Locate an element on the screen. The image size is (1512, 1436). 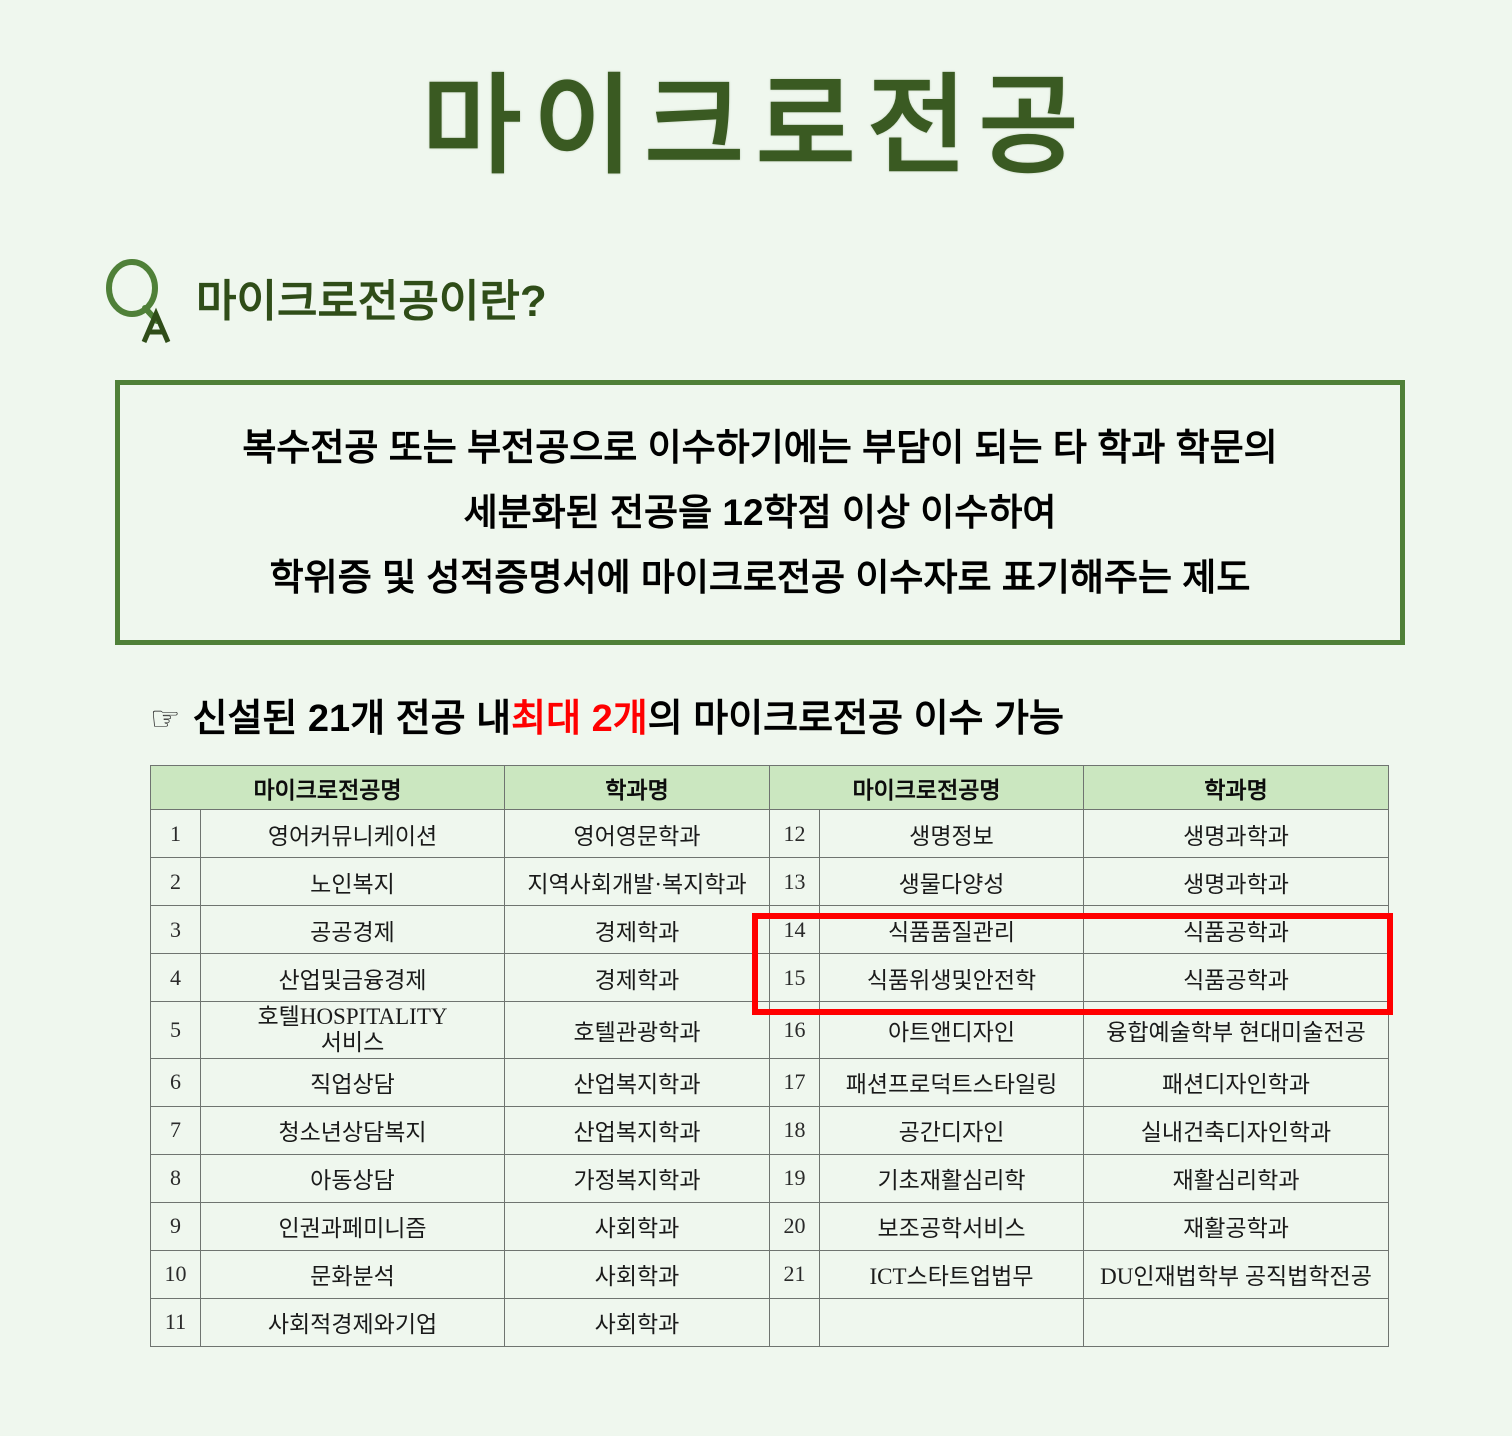
definition-line-3: 학위증 및 성적증명서에 마이크로전공 이수자로 표기해주는 제도 is located at coordinates (760, 577).